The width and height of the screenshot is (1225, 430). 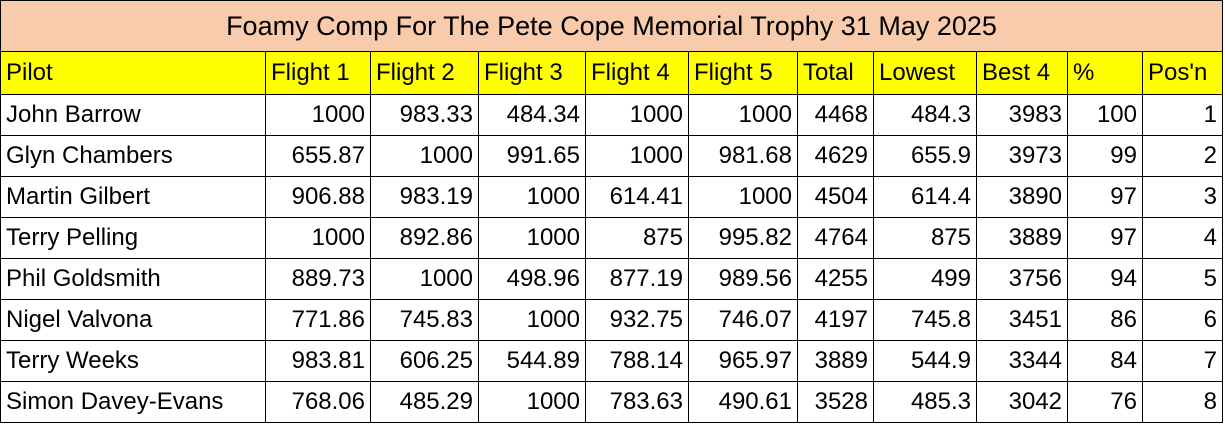 What do you see at coordinates (743, 238) in the screenshot?
I see `cell: 995.82` at bounding box center [743, 238].